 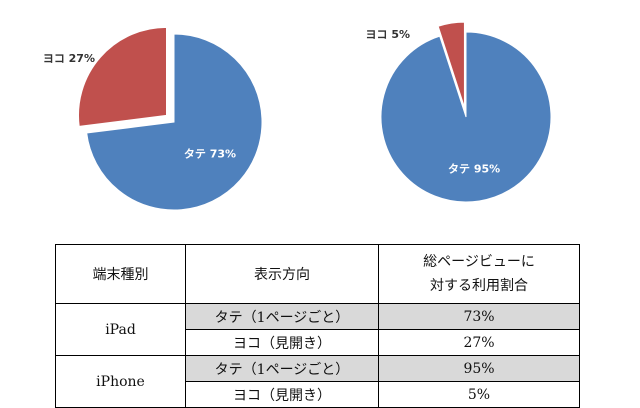 I want to click on slice-label-yoko: ヨコ 5%, so click(x=387, y=34).